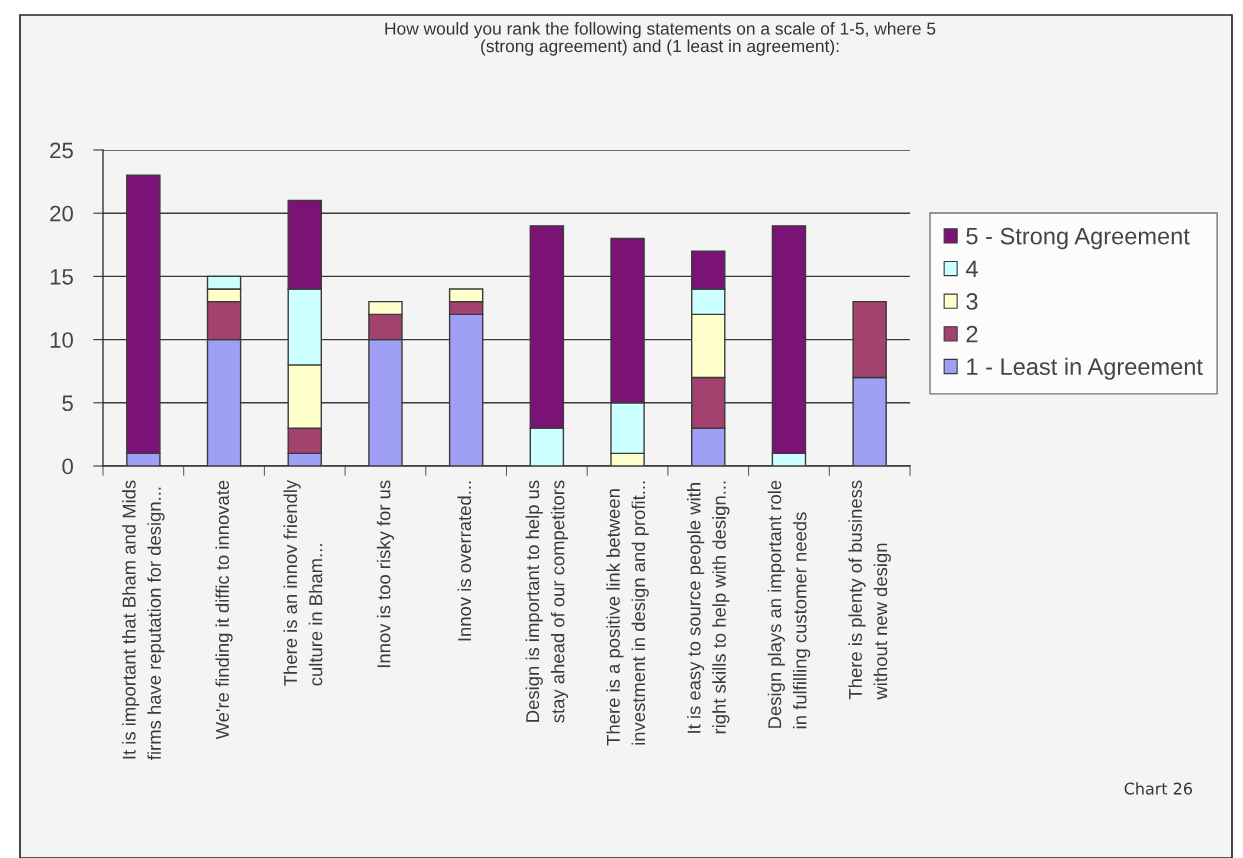  I want to click on y-tick-label: 15, so click(61, 277).